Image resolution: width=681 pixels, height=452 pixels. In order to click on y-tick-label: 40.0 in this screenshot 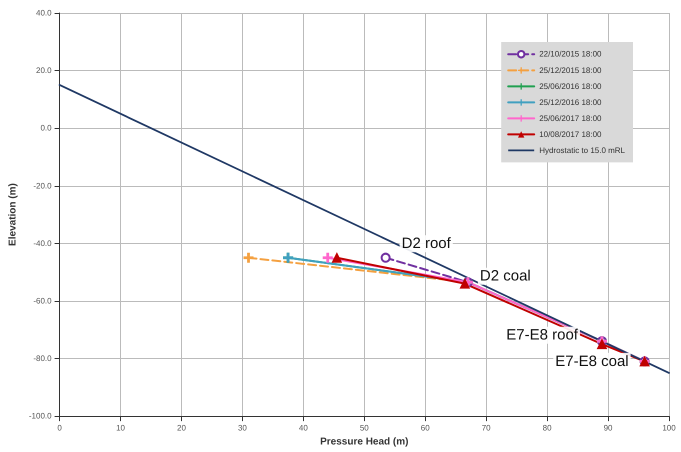, I will do `click(44, 13)`.